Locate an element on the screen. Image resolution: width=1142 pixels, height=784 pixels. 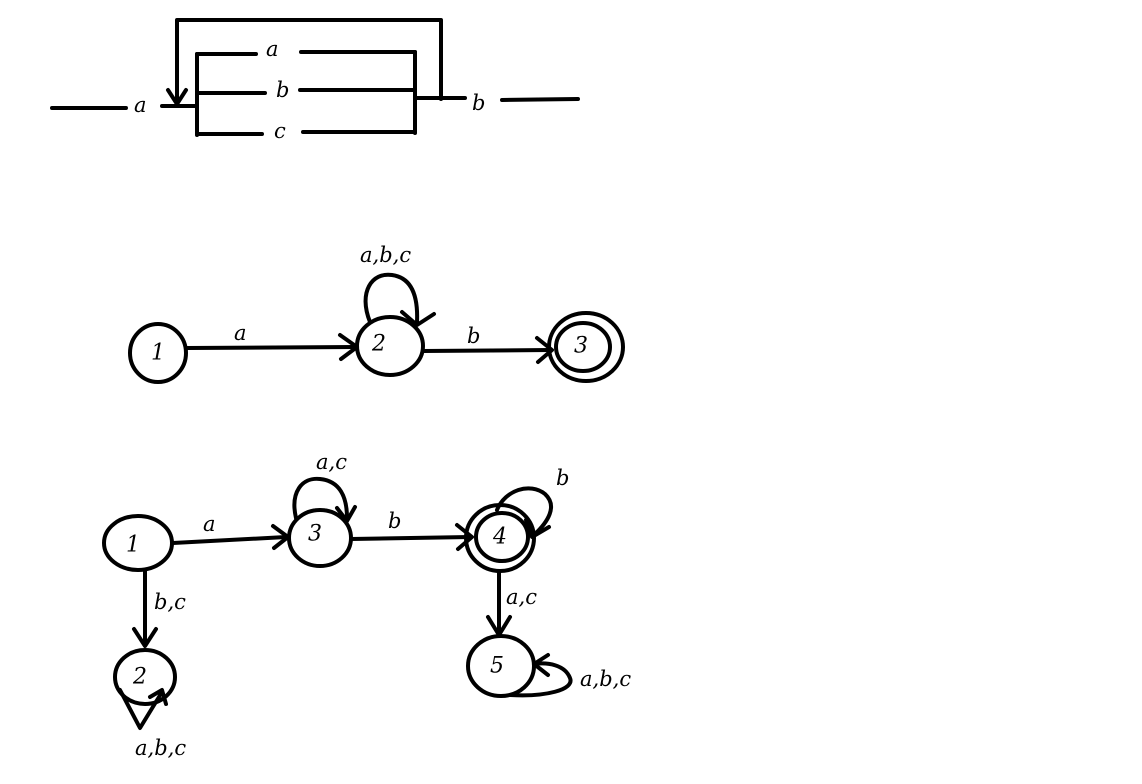
syntax-diagram: a a b c b is located at coordinates (315, 80).